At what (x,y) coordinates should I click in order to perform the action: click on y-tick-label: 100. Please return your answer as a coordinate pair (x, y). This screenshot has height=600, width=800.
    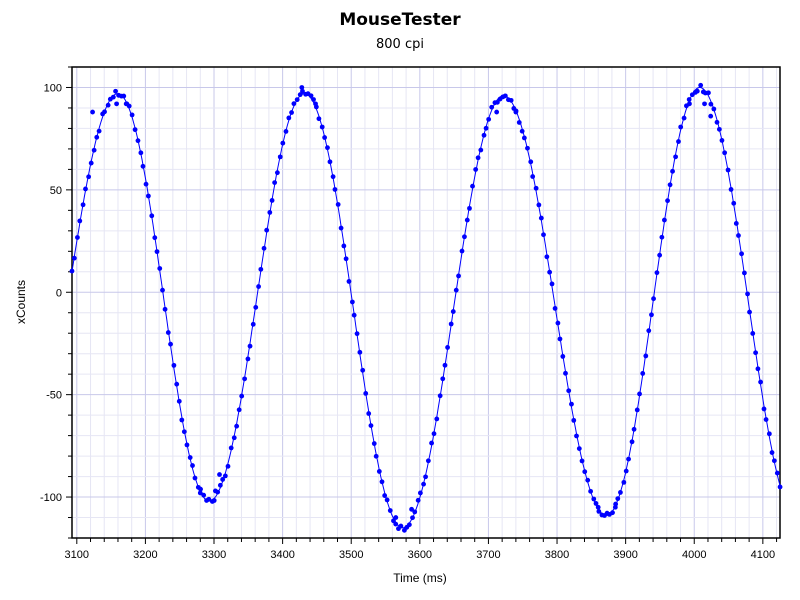
    Looking at the image, I should click on (53, 88).